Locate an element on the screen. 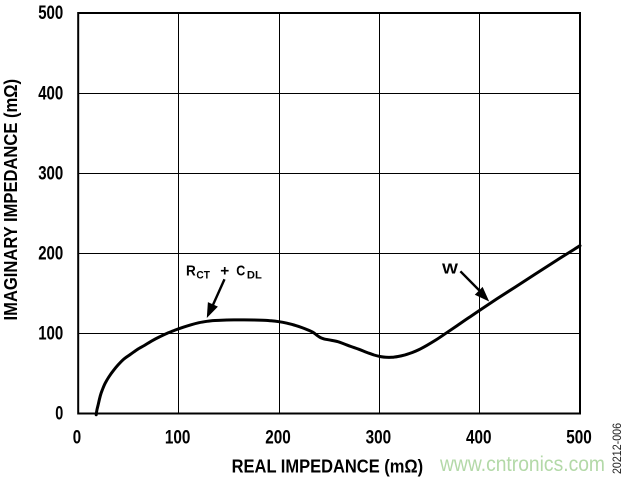  svg-text: R is located at coordinates (191, 270).